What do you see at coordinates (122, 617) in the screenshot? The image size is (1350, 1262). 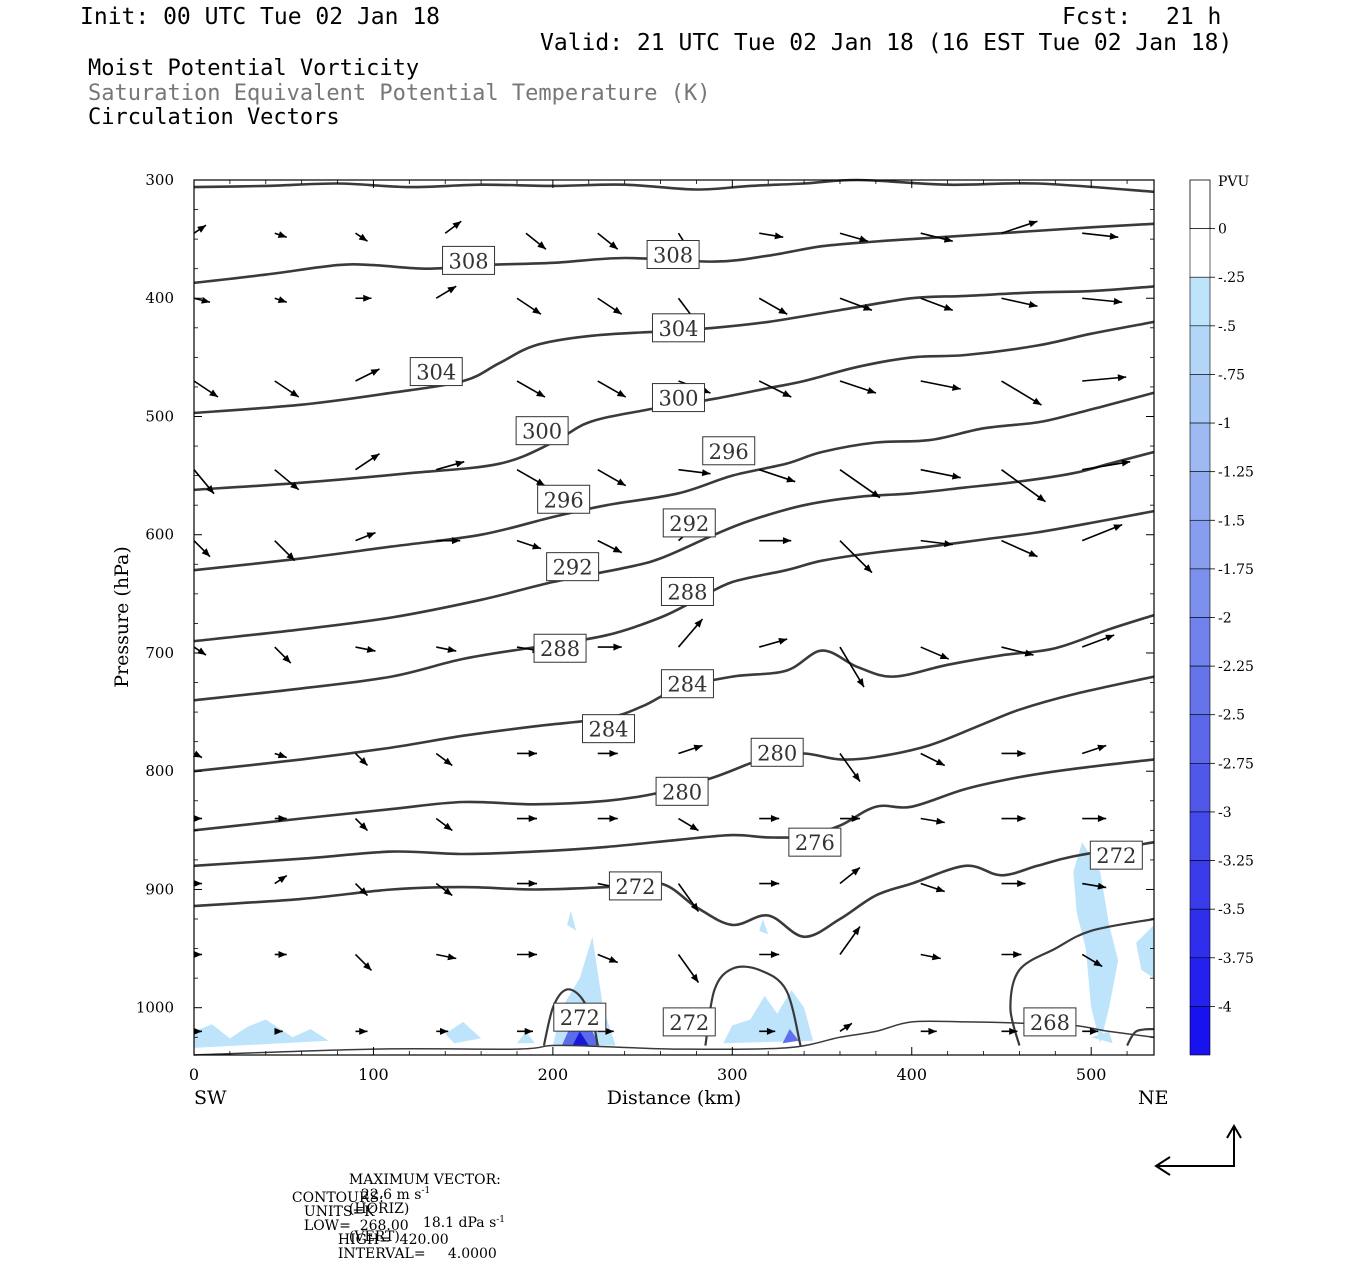 I see `y-axis-label: Pressure (hPa)` at bounding box center [122, 617].